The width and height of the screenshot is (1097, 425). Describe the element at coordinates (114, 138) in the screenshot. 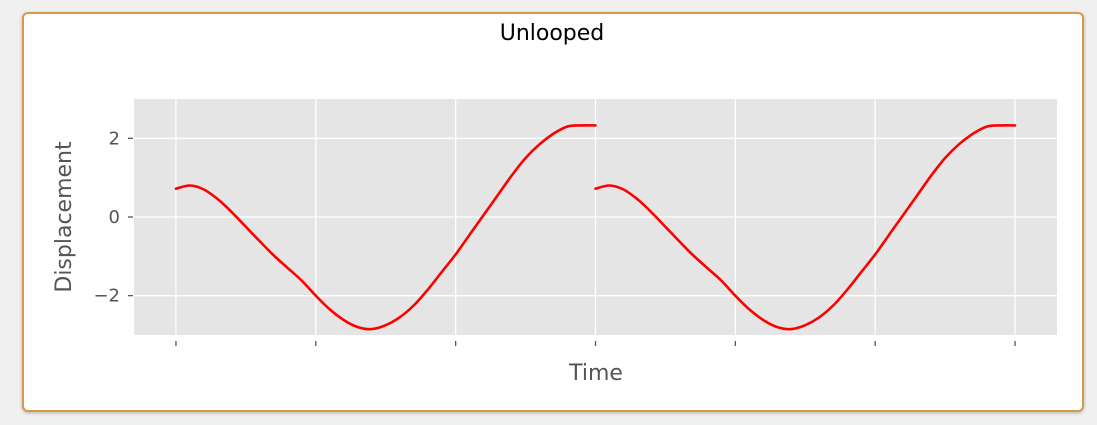

I see `y-tick-label: 2` at that location.